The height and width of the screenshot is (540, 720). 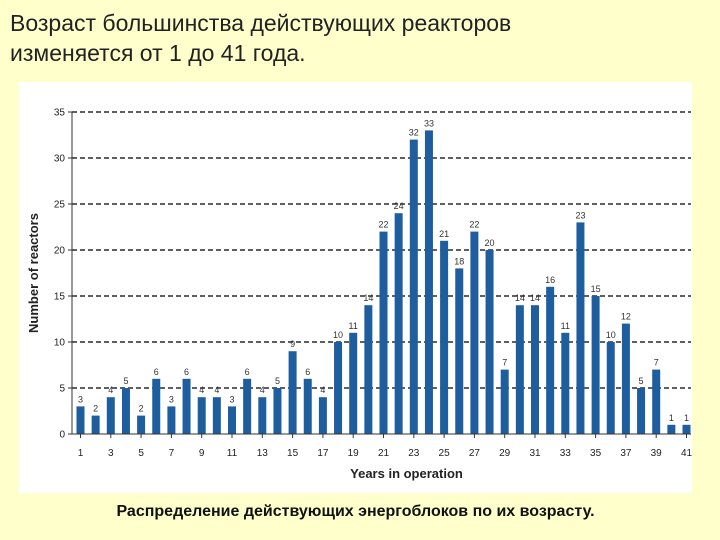 What do you see at coordinates (657, 453) in the screenshot?
I see `x-tick-label: 39` at bounding box center [657, 453].